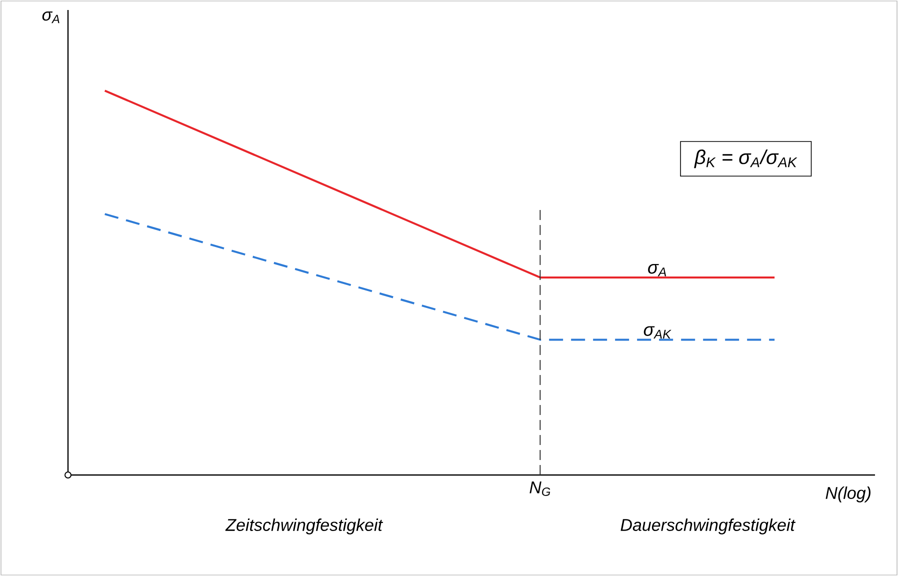 The width and height of the screenshot is (898, 576). I want to click on annotation: β$_{K}$ = σ$_{A}$/σ$_{AK}$, so click(746, 158).